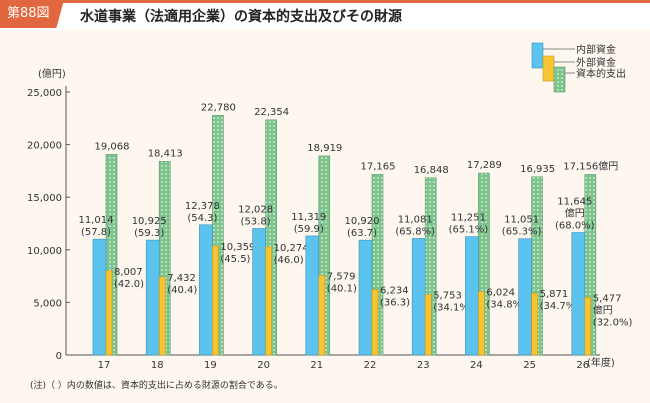  I want to click on data-label-external-funds: 5,753, so click(447, 295).